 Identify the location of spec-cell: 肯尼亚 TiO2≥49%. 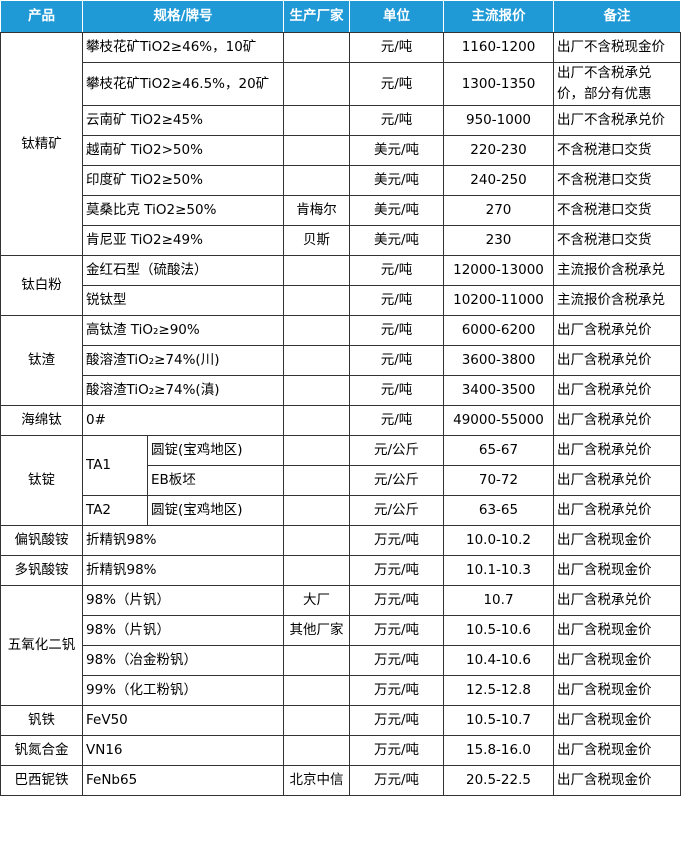
(183, 240).